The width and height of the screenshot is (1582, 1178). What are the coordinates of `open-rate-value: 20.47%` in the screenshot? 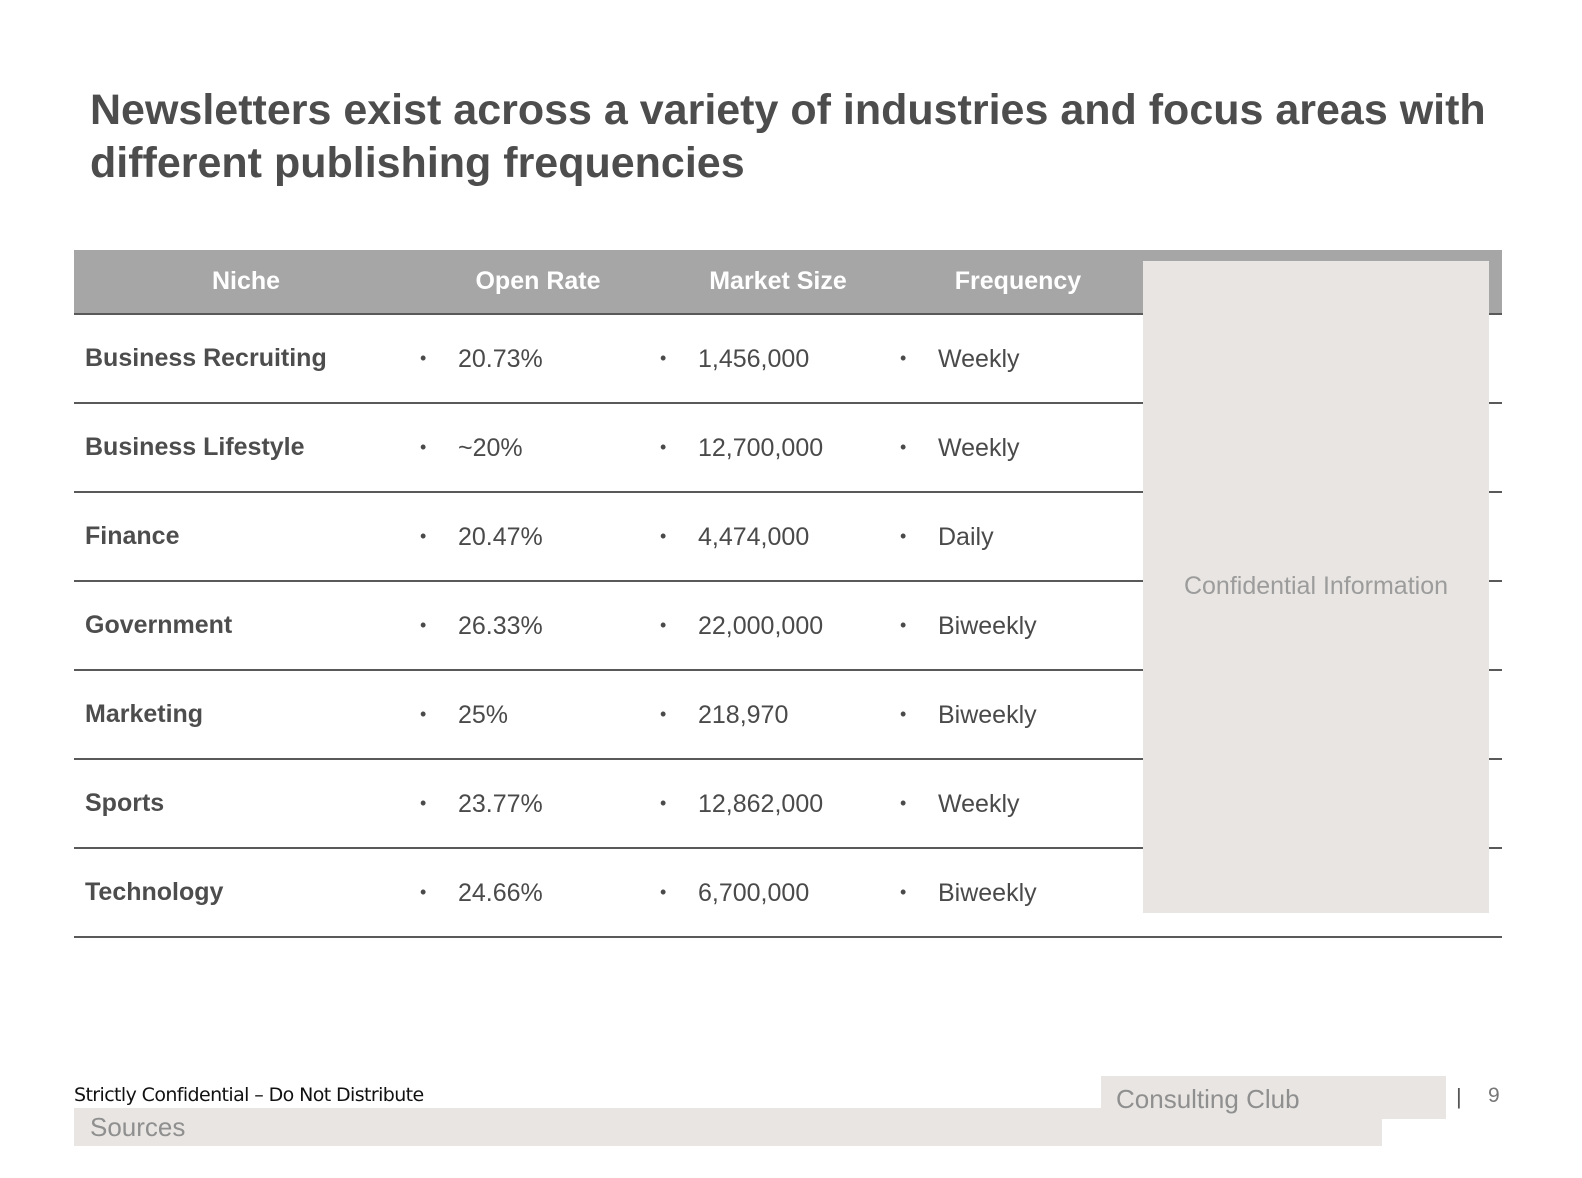 It's located at (500, 536).